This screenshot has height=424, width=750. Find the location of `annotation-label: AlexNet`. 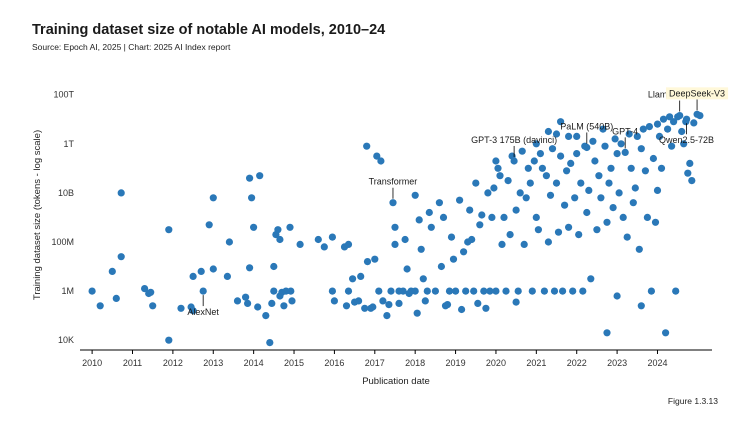

annotation-label: AlexNet is located at coordinates (203, 312).